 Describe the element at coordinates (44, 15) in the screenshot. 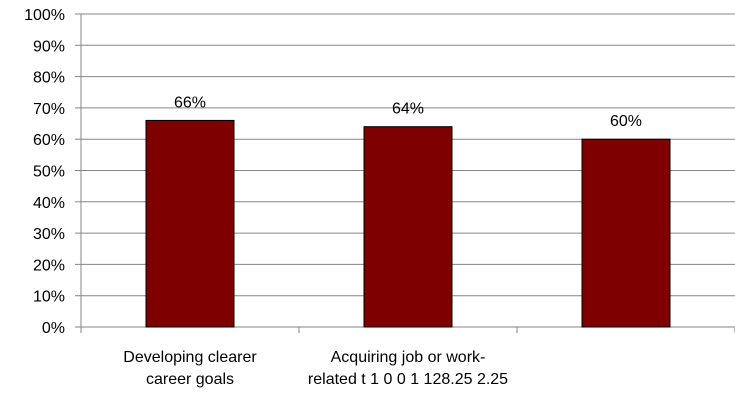

I see `y-tick-label: 100%` at that location.